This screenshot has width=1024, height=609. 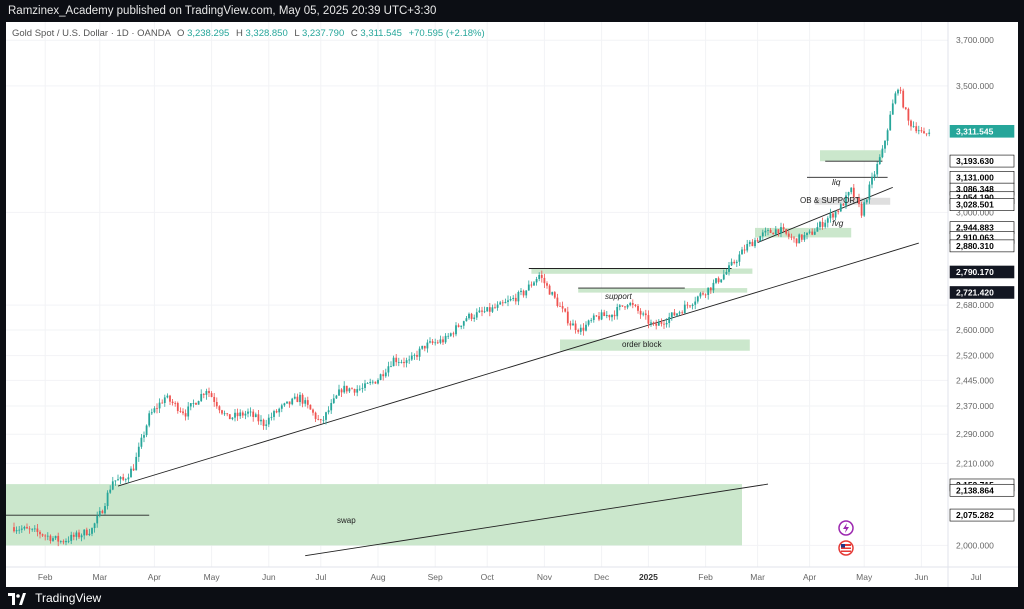 What do you see at coordinates (642, 271) in the screenshot?
I see `upper-support-zone` at bounding box center [642, 271].